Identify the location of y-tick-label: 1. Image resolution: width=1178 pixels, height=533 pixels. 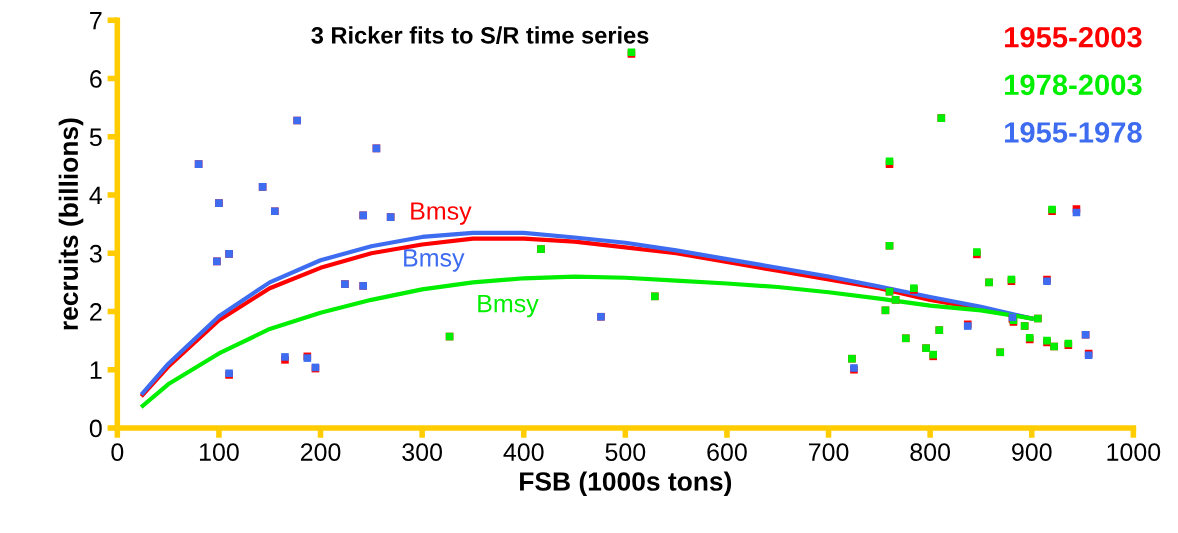
(96, 370).